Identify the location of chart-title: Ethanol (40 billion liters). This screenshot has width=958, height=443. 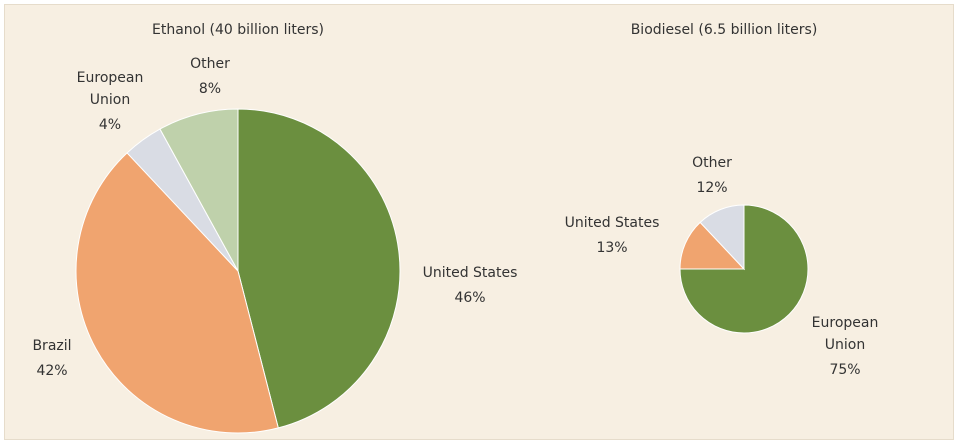
(238, 30).